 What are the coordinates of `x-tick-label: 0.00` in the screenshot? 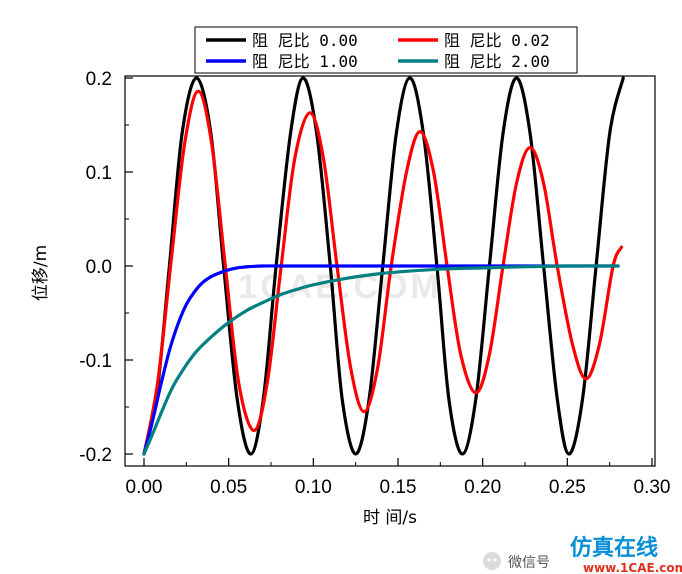 It's located at (144, 487).